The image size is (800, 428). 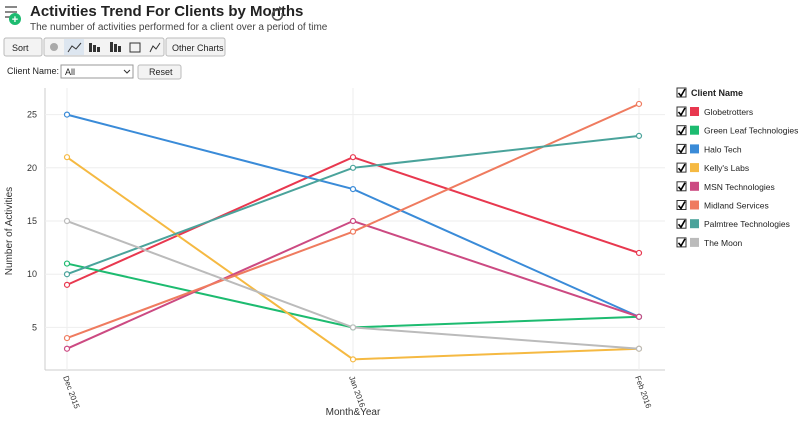 What do you see at coordinates (751, 131) in the screenshot?
I see `legend-label: Green Leaf Technologies` at bounding box center [751, 131].